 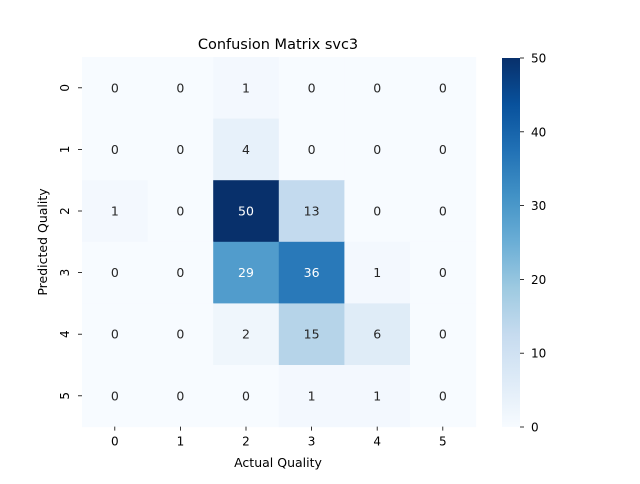 I want to click on heatmap-cell-r4-c3, so click(x=311, y=334).